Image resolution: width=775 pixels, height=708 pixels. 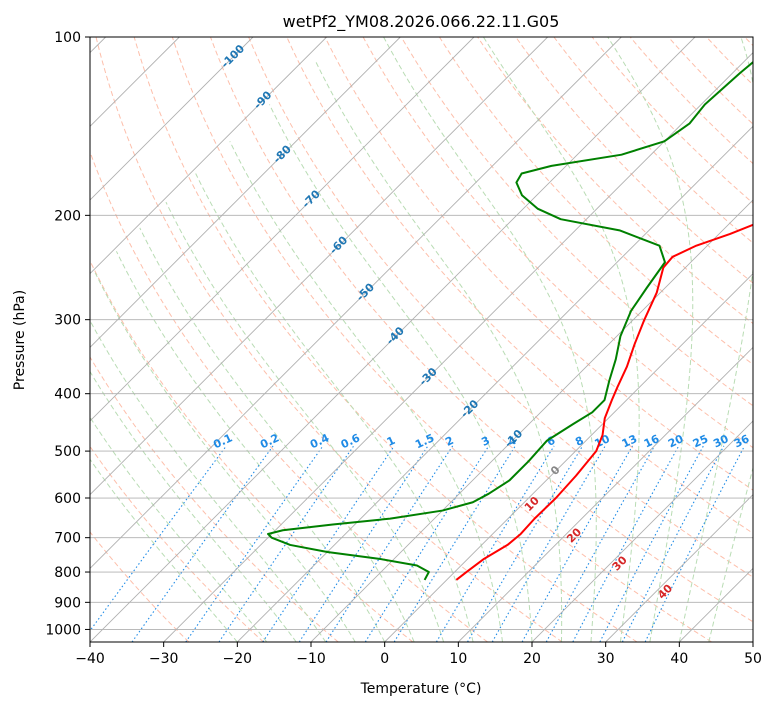 What do you see at coordinates (652, 441) in the screenshot?
I see `mixing-ratio-label: 16` at bounding box center [652, 441].